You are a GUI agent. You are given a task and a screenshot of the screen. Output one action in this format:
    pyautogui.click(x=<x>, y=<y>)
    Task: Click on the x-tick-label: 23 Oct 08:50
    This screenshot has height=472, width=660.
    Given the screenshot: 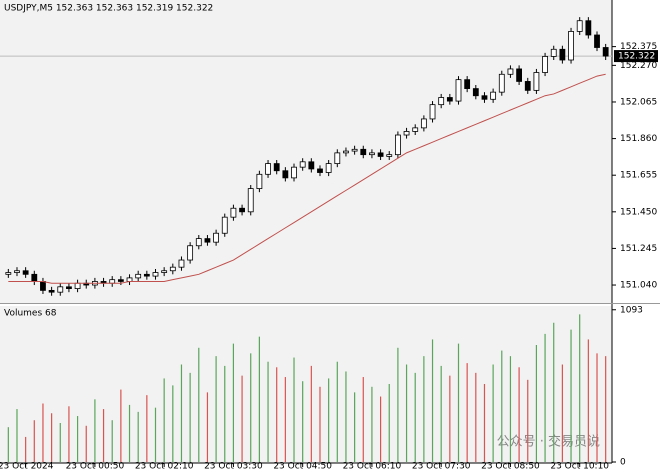 What is the action you would take?
    pyautogui.click(x=510, y=467)
    